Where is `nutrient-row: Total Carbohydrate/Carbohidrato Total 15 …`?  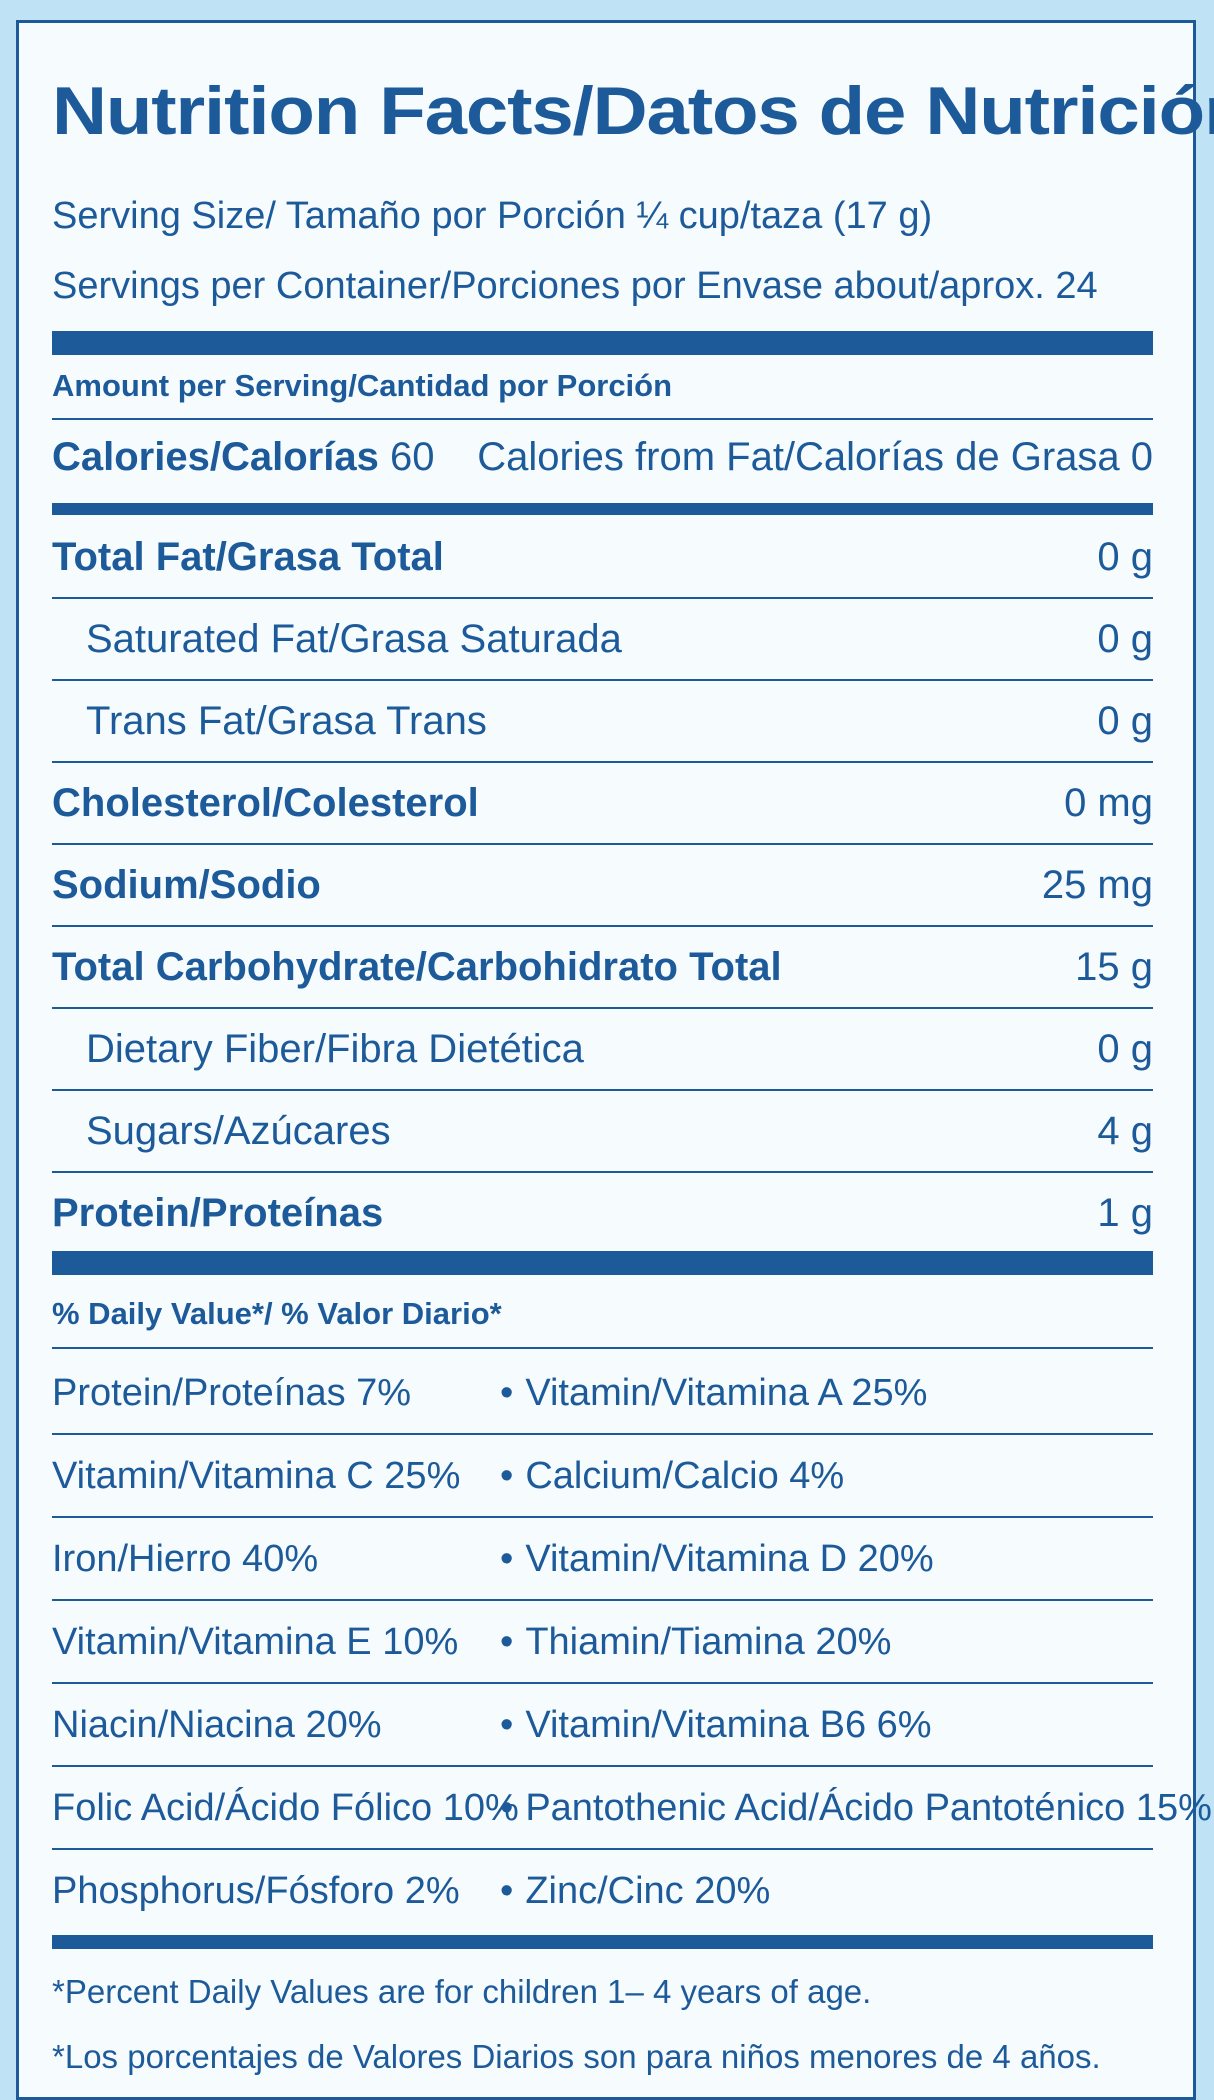 nutrient-row: Total Carbohydrate/Carbohidrato Total 15 … is located at coordinates (602, 967).